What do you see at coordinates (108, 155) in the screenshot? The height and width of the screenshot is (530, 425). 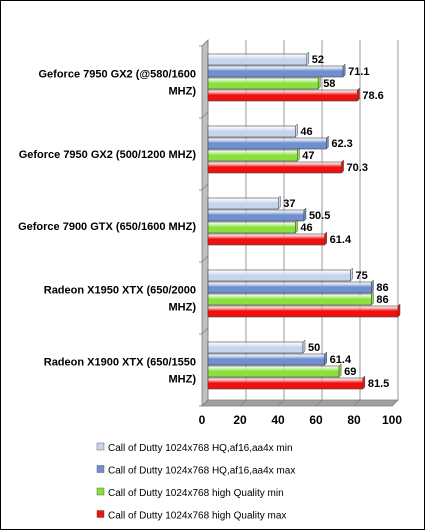 I see `category-label: Geforce 7950 GX2 (500/1200 MHZ)` at bounding box center [108, 155].